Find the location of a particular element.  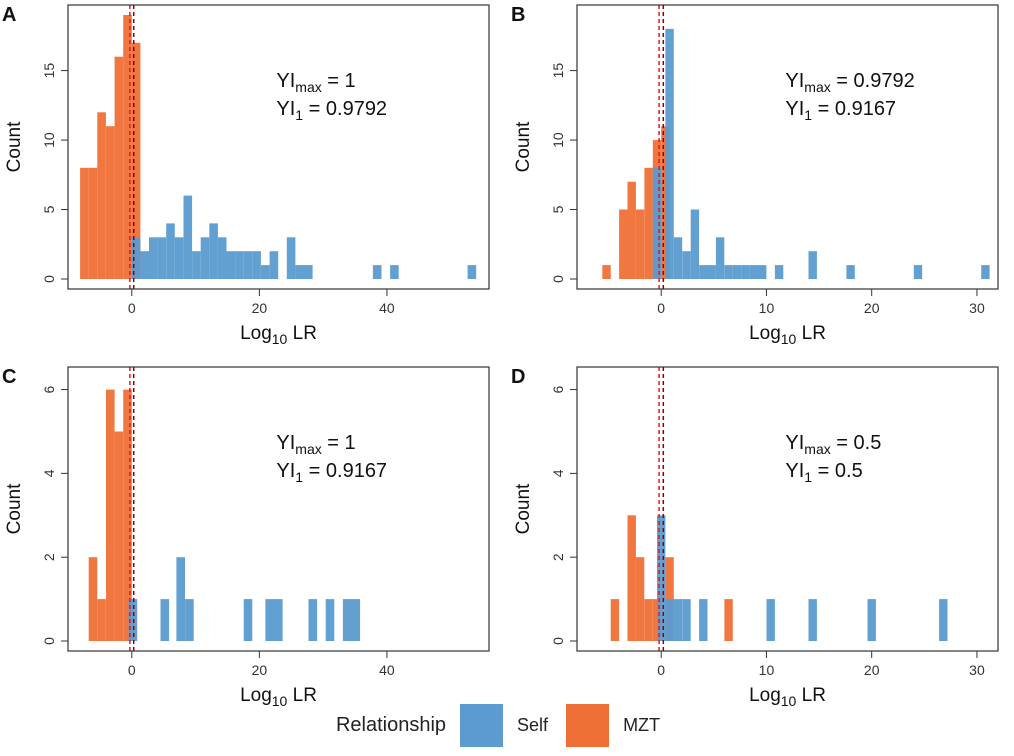

y-tick-label: 5 is located at coordinates (49, 209).